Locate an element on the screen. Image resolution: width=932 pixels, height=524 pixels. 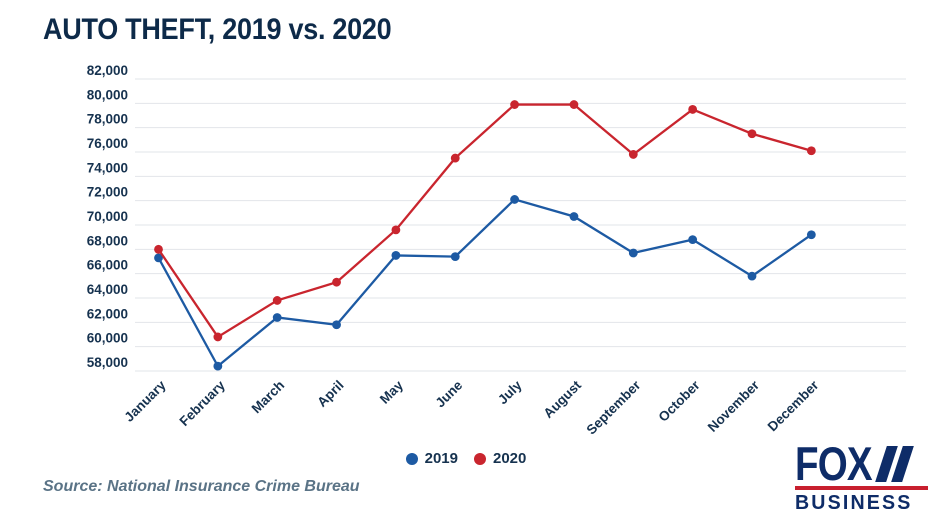
legend-item-2020: 2020 is located at coordinates (500, 458).